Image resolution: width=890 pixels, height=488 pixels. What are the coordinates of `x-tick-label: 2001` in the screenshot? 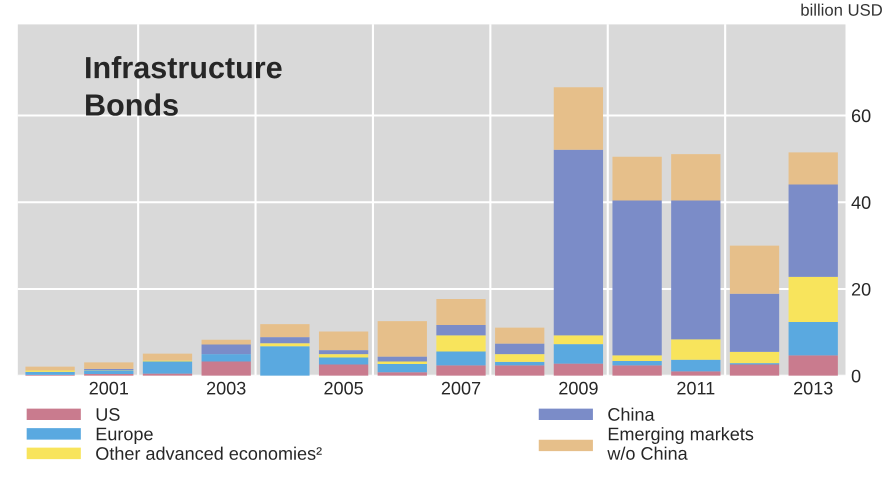 It's located at (109, 388).